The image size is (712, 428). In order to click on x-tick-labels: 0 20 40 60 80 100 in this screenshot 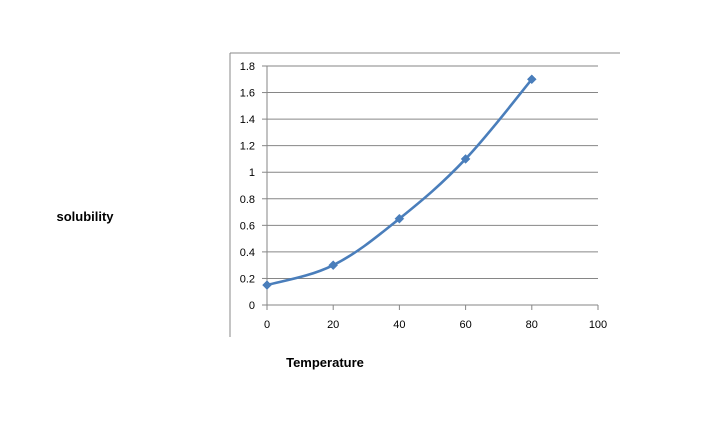, I will do `click(435, 325)`.